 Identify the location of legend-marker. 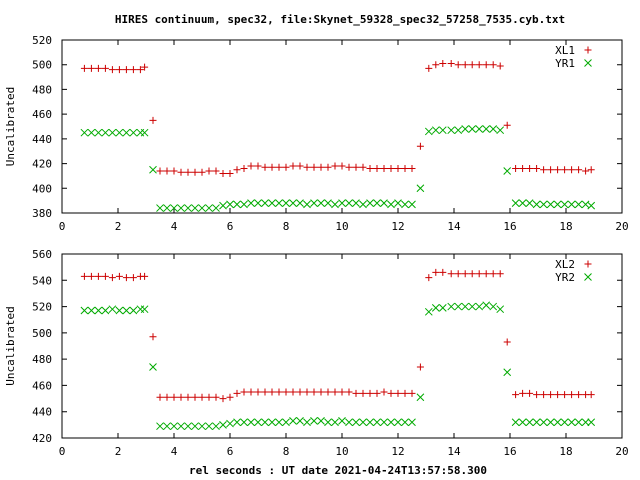
(588, 264).